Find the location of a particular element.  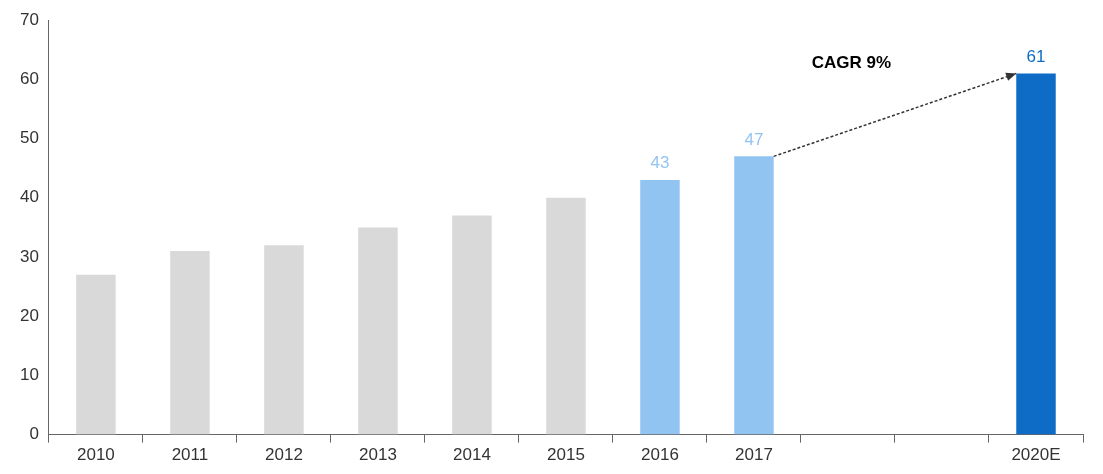

y-tick-label: 20 is located at coordinates (29, 315).